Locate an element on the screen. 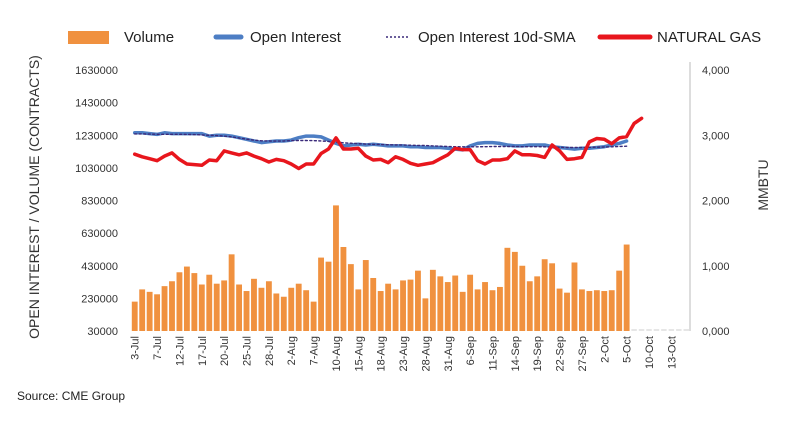  series-lines is located at coordinates (388, 143).